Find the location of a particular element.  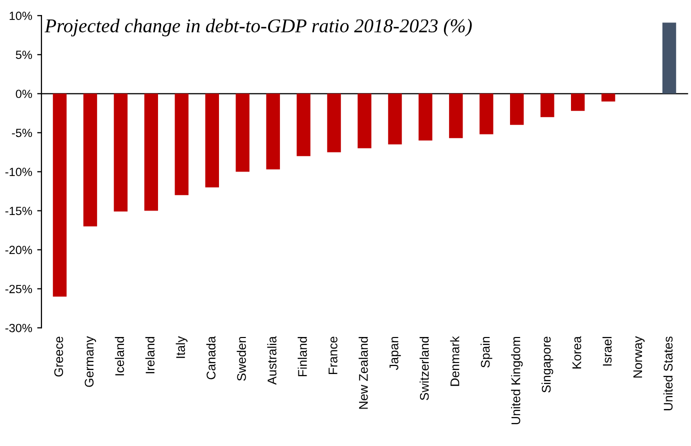

x-tick-label: Ireland is located at coordinates (150, 355).